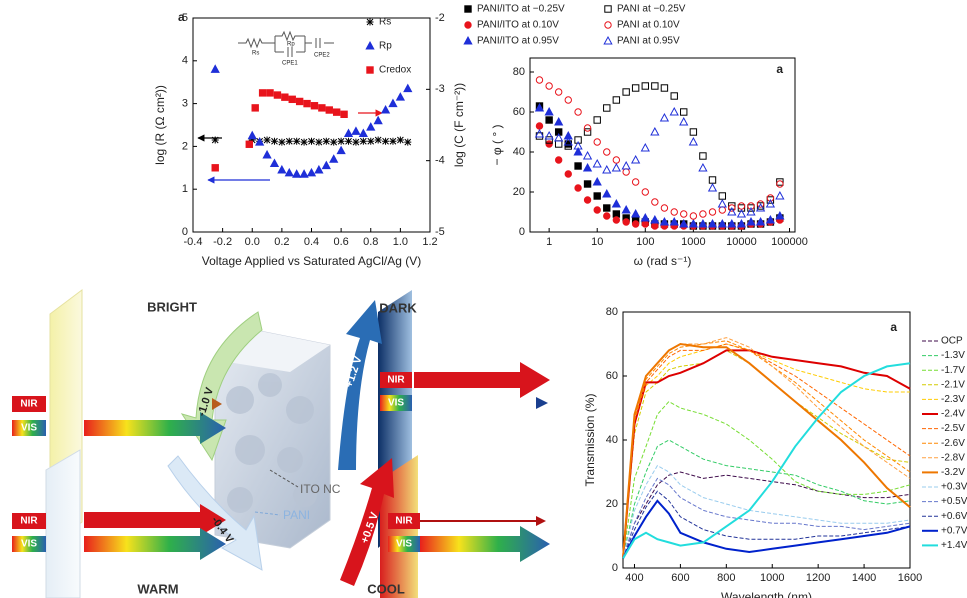 The height and width of the screenshot is (598, 967). What do you see at coordinates (281, 242) in the screenshot?
I see `x-tick-label: 0.2` at bounding box center [281, 242].